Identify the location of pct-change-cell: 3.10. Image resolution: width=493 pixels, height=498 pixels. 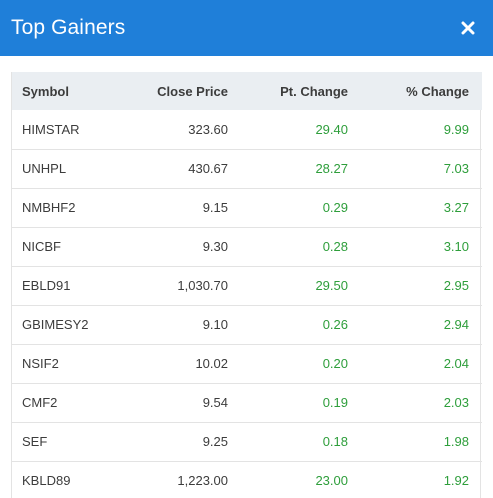
(456, 246).